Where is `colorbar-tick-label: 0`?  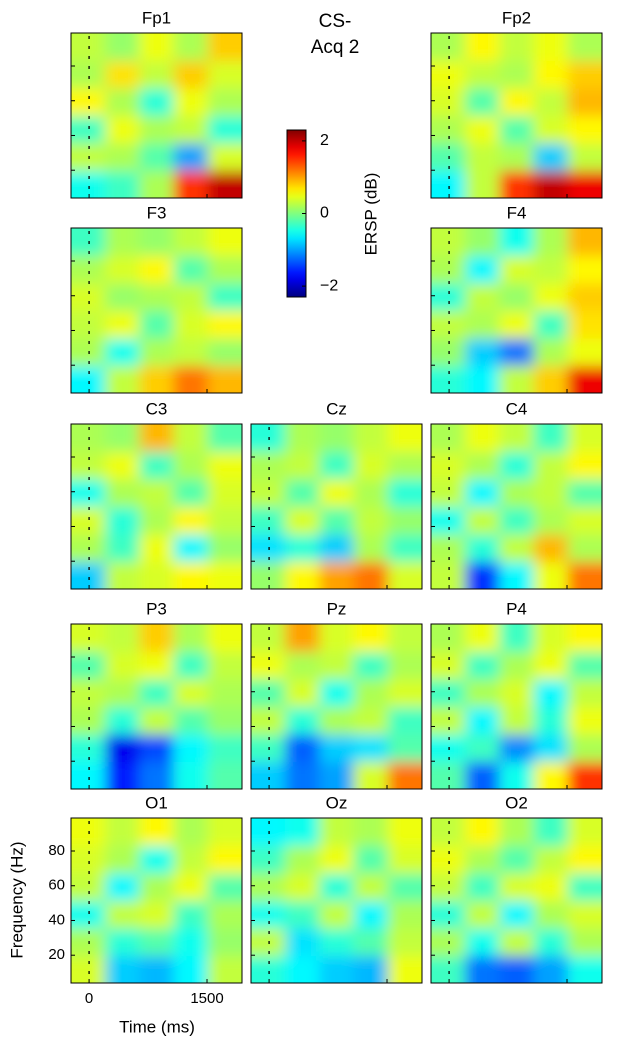 colorbar-tick-label: 0 is located at coordinates (324, 213).